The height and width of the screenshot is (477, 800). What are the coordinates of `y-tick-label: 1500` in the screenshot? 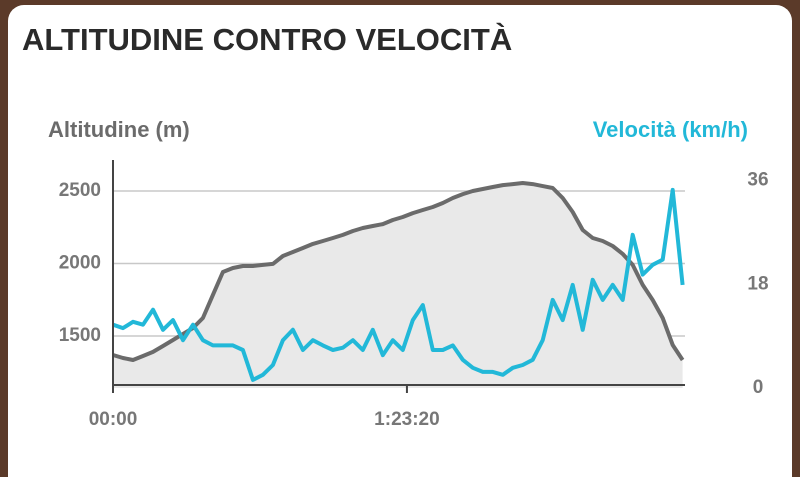 It's located at (80, 335).